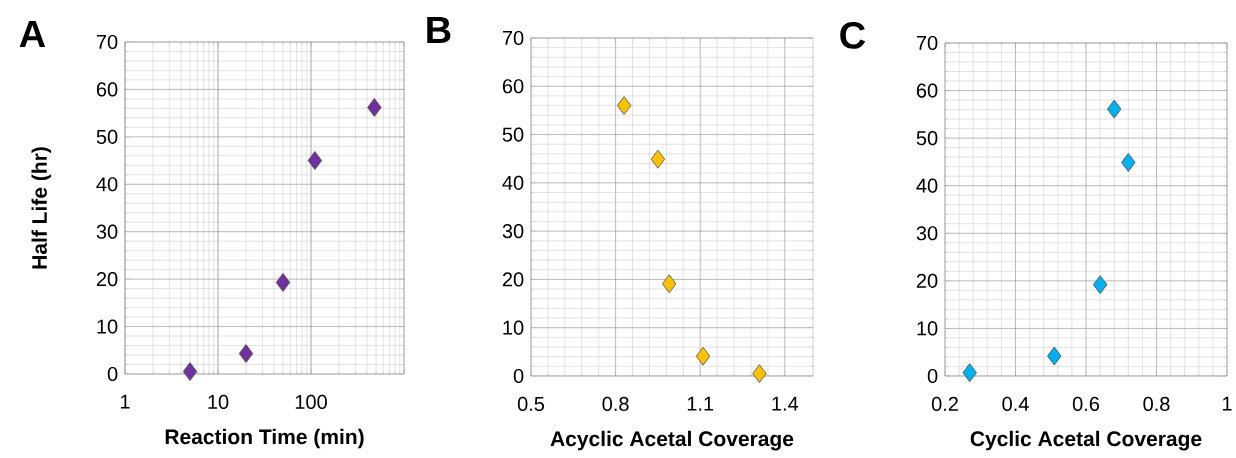  Describe the element at coordinates (311, 402) in the screenshot. I see `x-tick-label: 100` at that location.